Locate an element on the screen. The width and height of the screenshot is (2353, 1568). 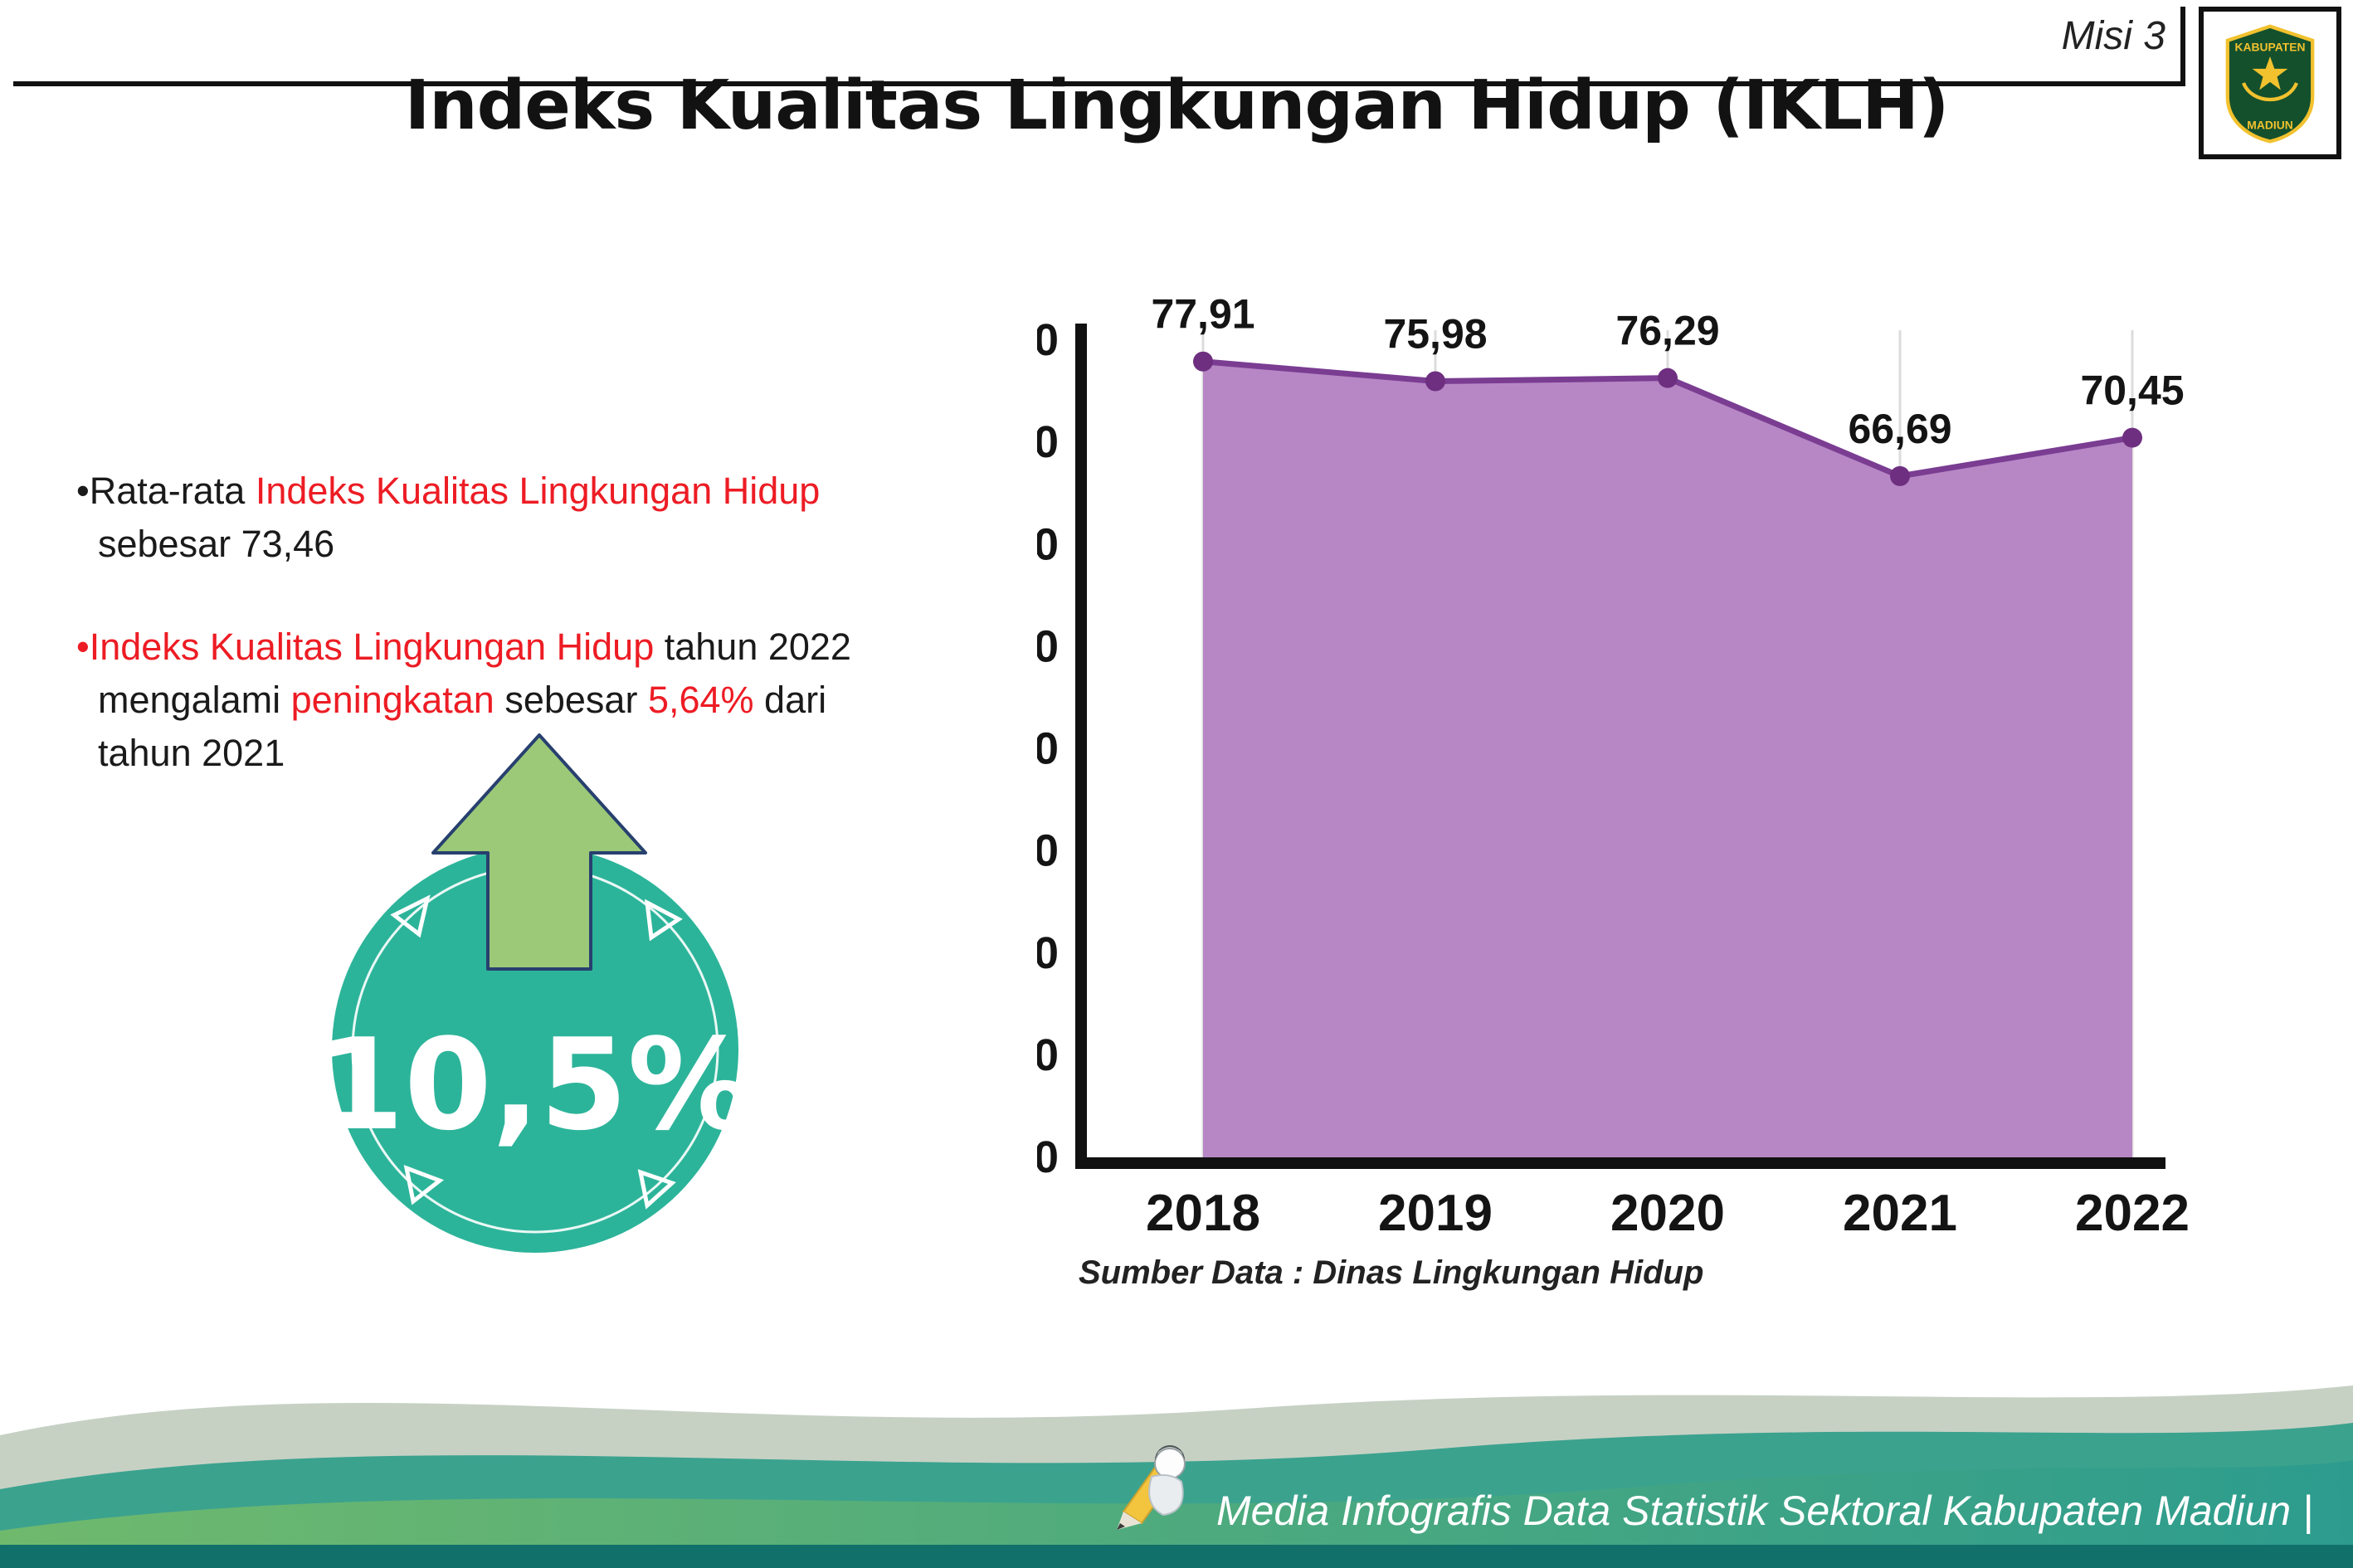
bullet-text: sebesar is located at coordinates (571, 699).